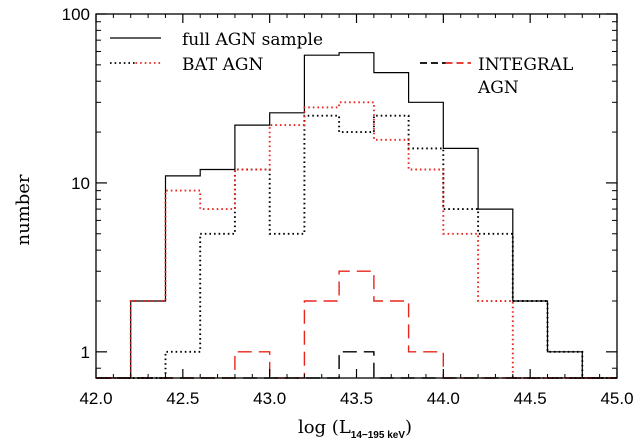 The height and width of the screenshot is (443, 644). Describe the element at coordinates (222, 65) in the screenshot. I see `legend-label-bat: BAT AGN` at that location.